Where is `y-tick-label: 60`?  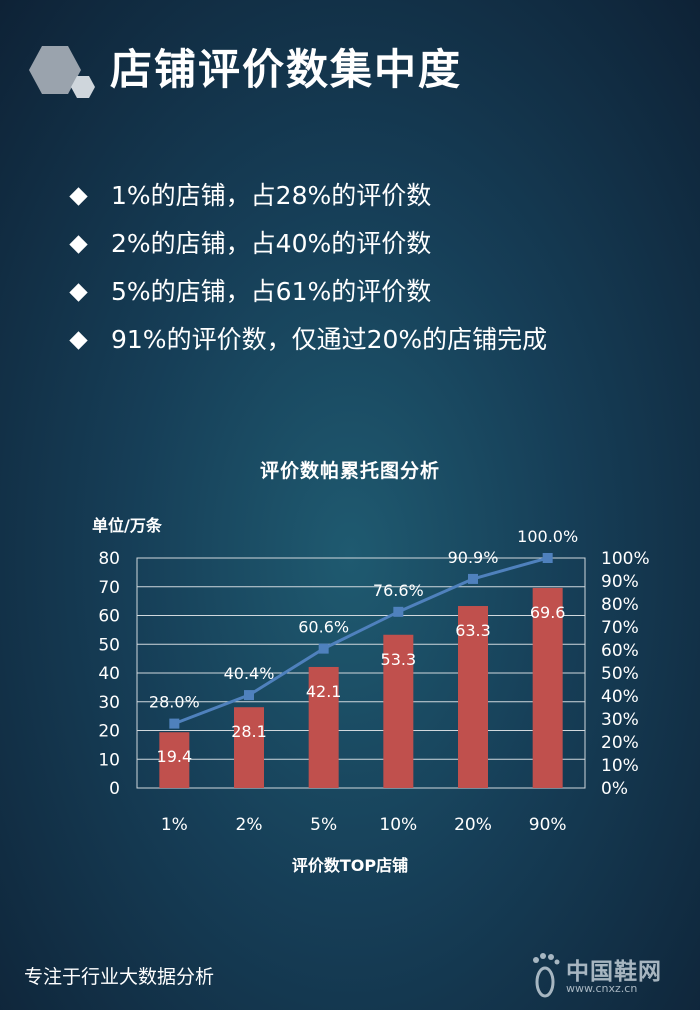 y-tick-label: 60 is located at coordinates (109, 617).